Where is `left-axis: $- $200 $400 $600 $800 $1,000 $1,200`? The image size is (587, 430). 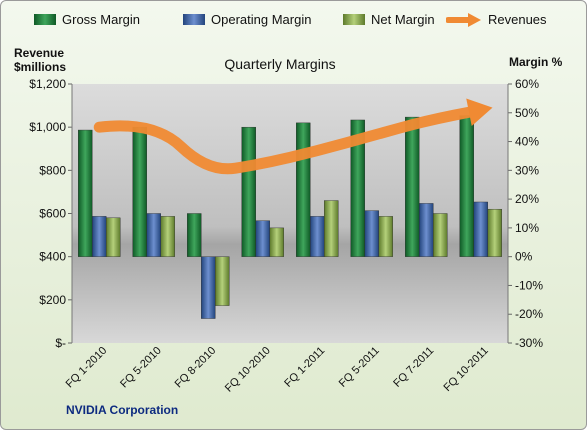
left-axis: $- $200 $400 $600 $800 $1,000 $1,200 is located at coordinates (51, 213).